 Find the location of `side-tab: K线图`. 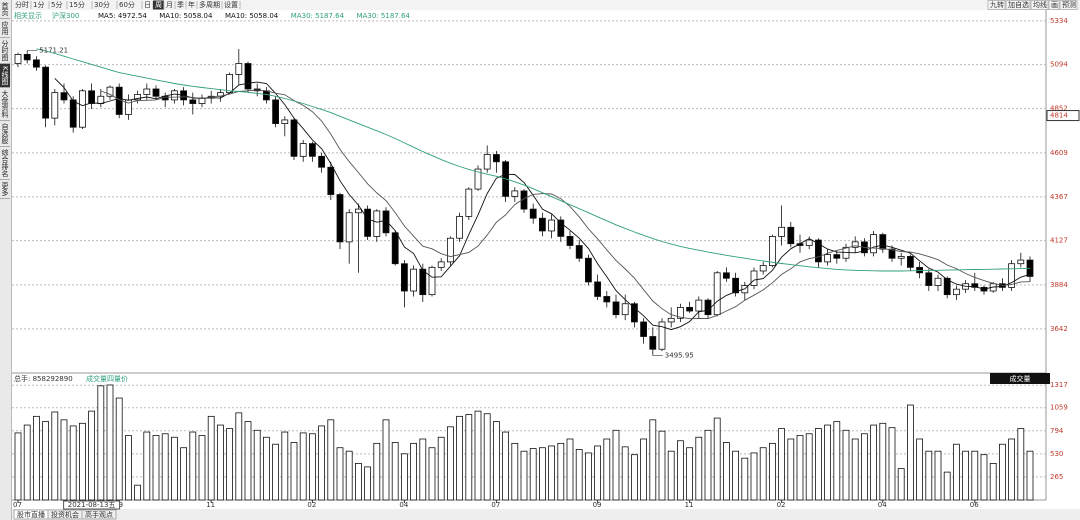

side-tab: K线图 is located at coordinates (5, 76).